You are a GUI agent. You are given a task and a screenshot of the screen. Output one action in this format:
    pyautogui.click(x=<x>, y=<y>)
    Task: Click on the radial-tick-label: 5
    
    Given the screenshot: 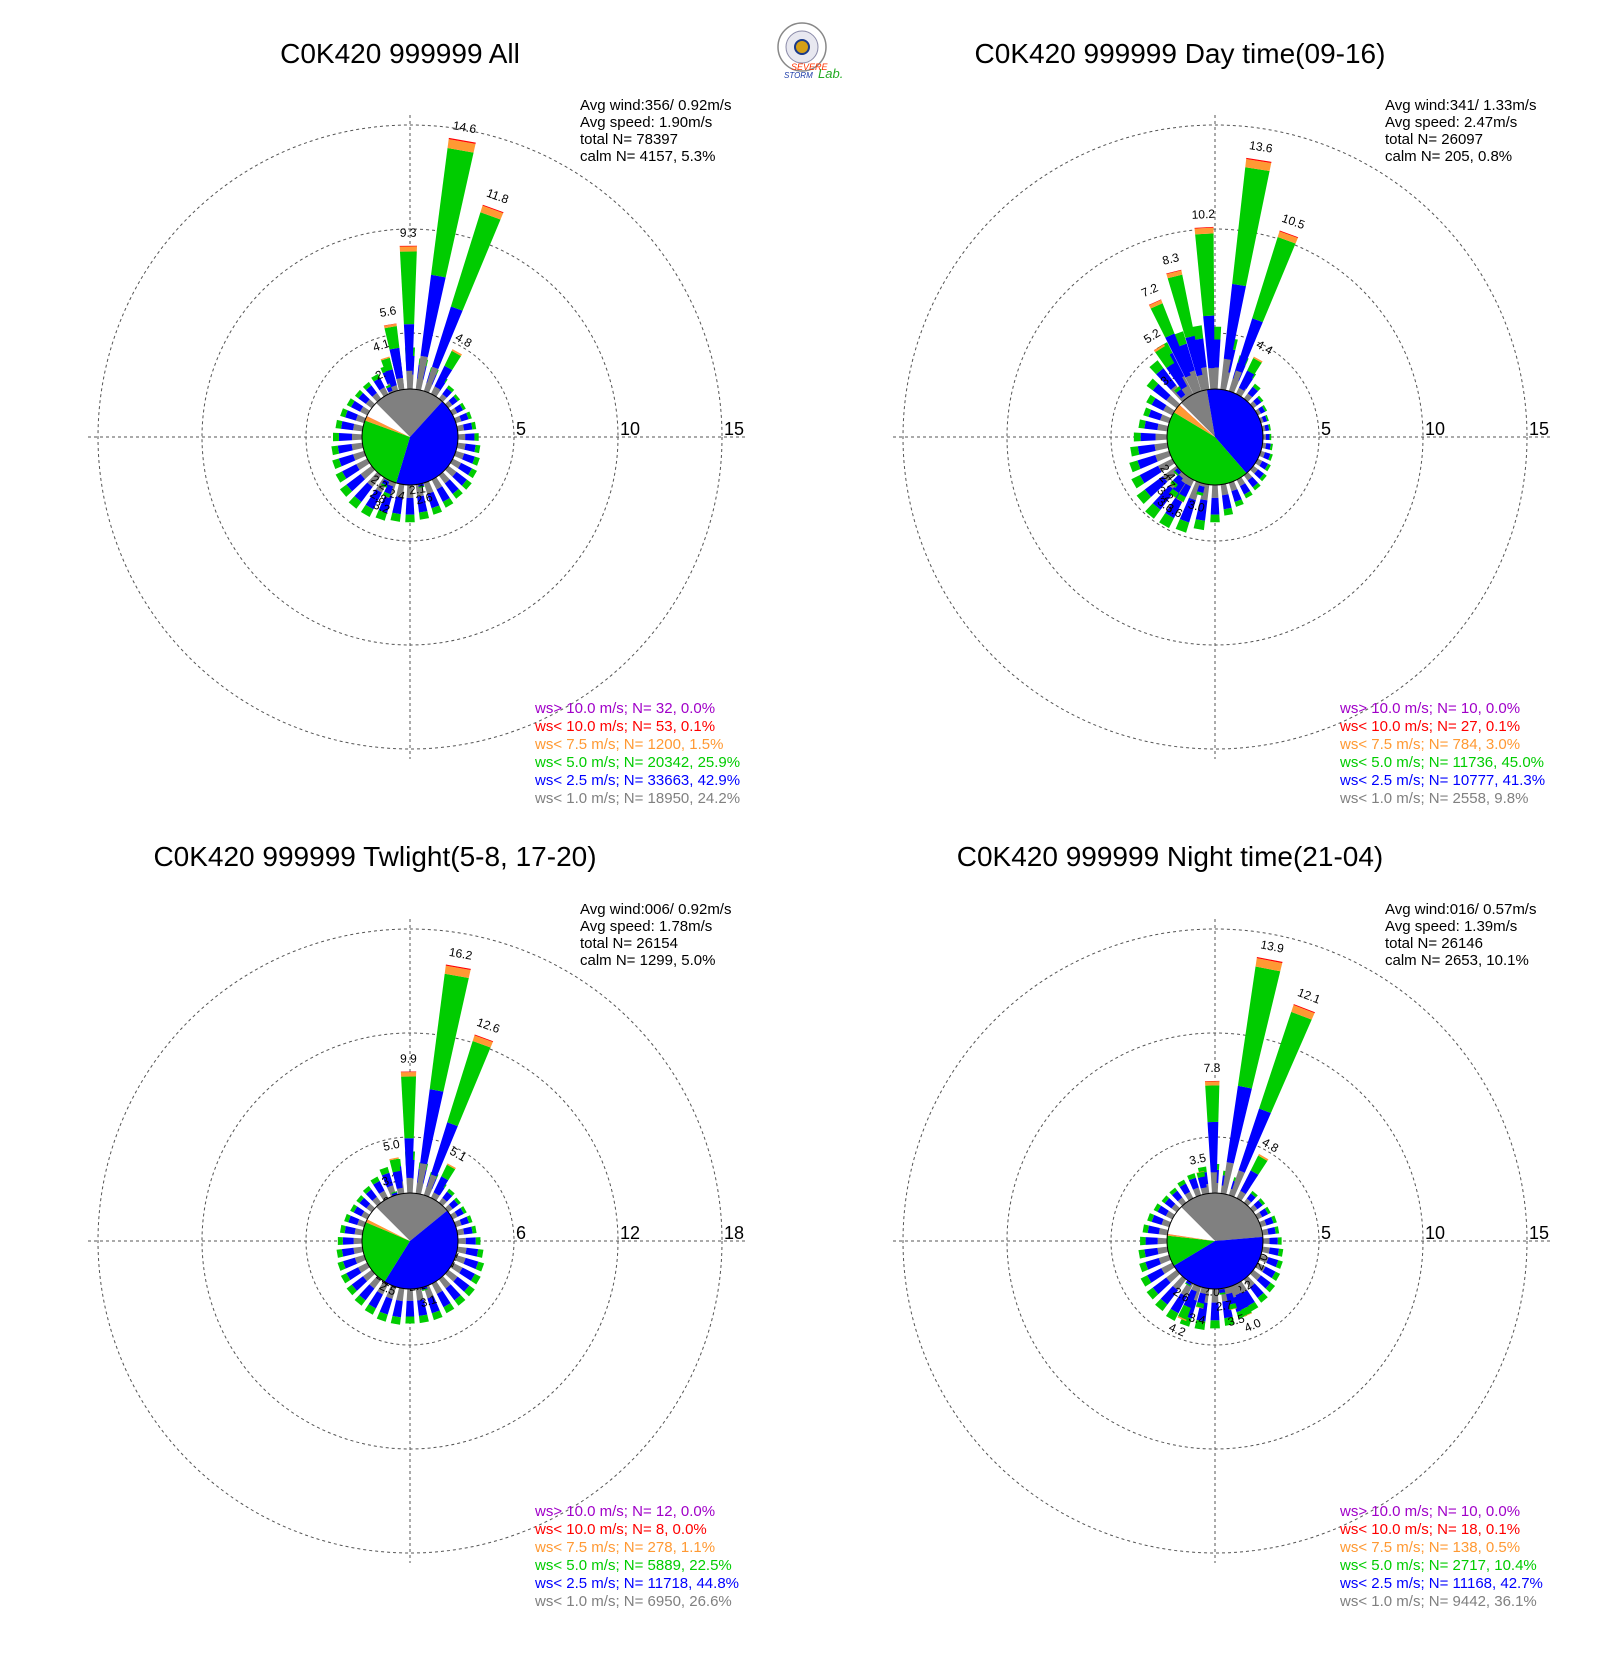 What is the action you would take?
    pyautogui.click(x=1326, y=1233)
    